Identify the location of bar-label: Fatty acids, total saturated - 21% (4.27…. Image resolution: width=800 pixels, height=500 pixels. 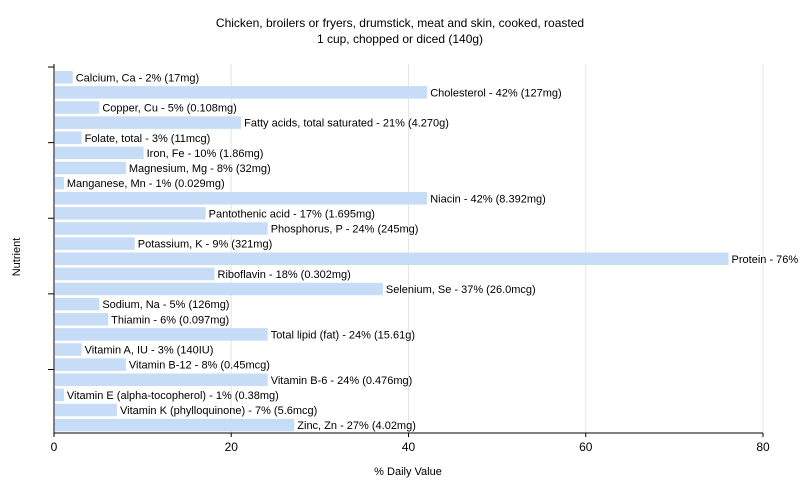
(346, 124).